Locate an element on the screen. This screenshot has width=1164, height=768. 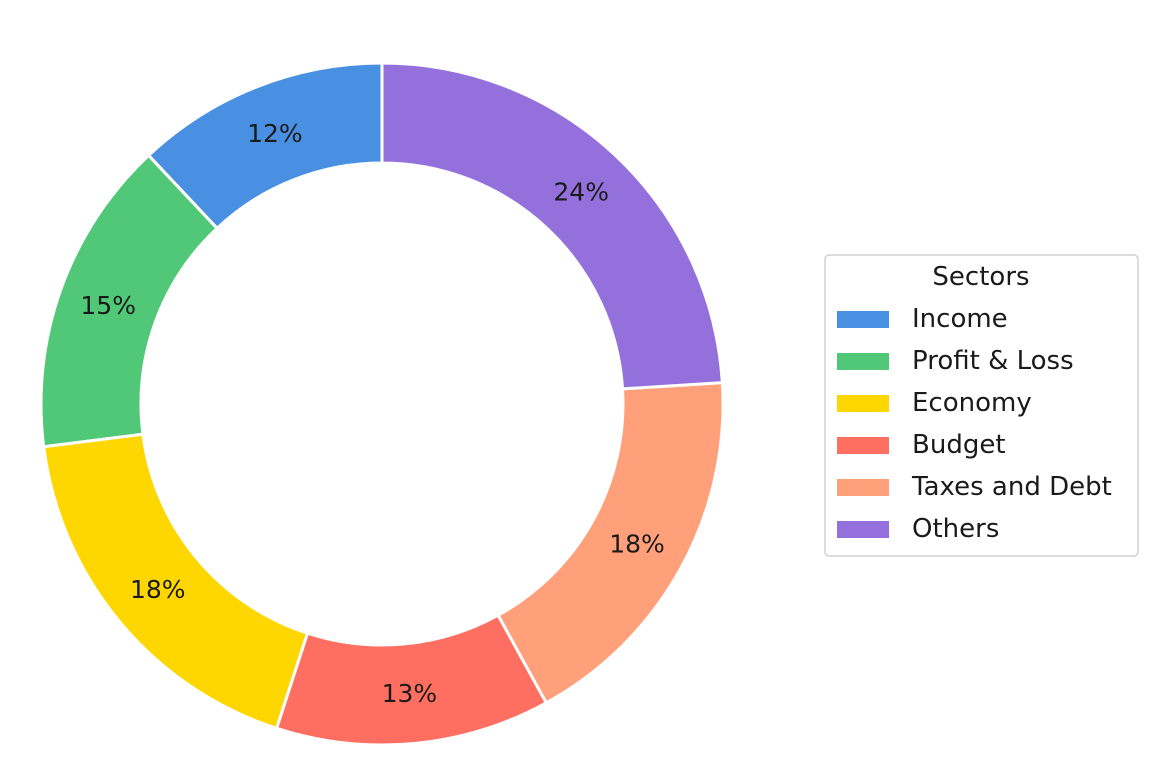
slice-percent-label: 12% is located at coordinates (275, 133).